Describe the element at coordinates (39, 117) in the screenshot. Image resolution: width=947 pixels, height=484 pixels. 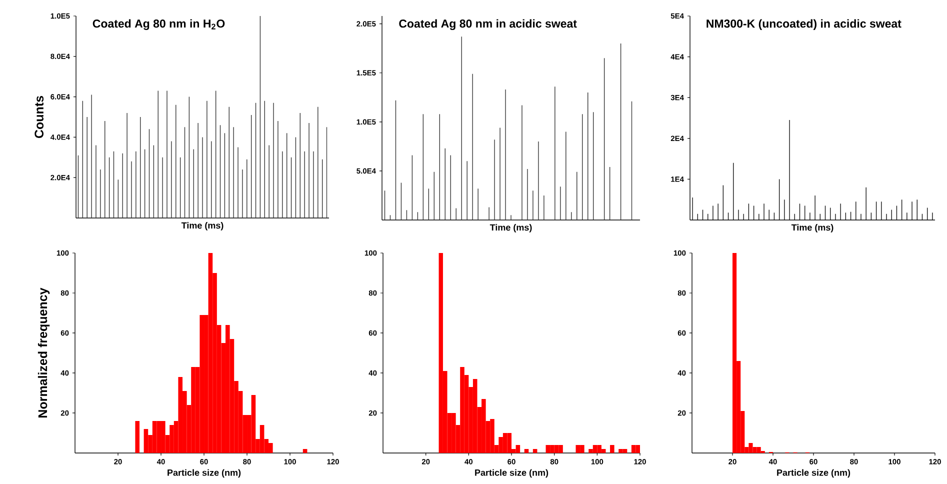
I see `y-axis-title: Counts` at that location.